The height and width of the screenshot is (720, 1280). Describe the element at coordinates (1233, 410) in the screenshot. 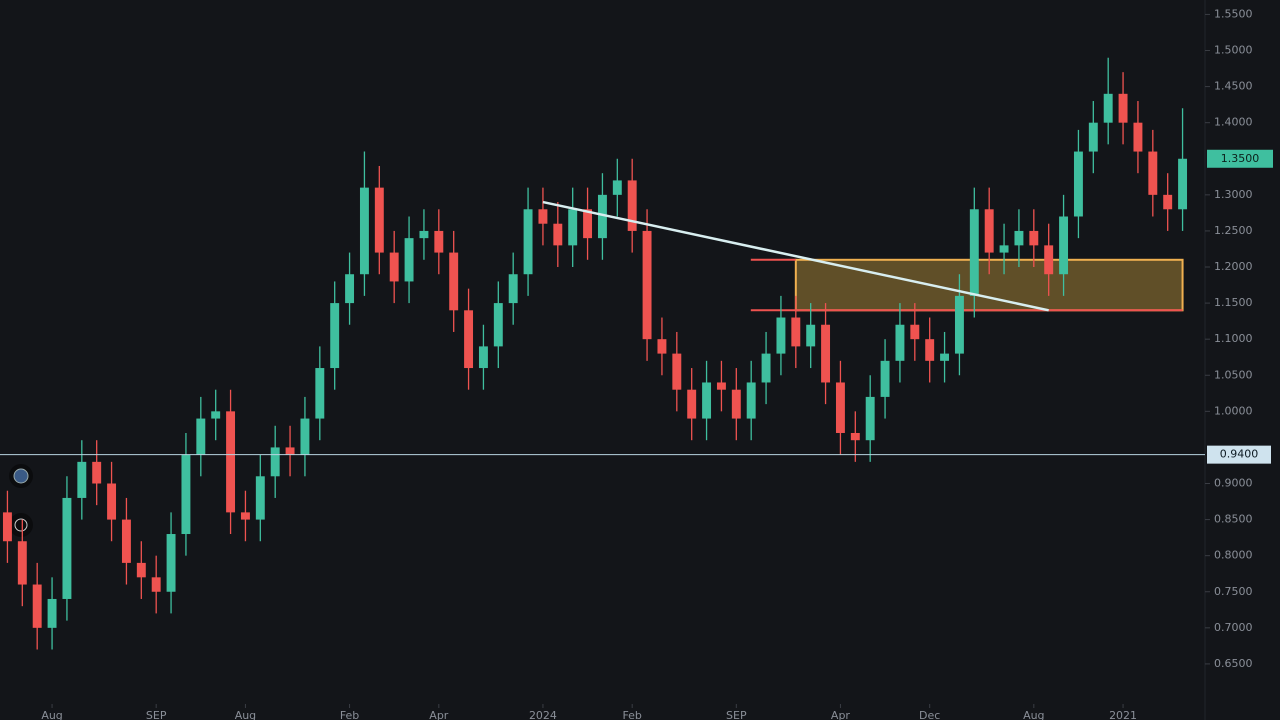

I see `y-tick-label: 1.0000` at that location.